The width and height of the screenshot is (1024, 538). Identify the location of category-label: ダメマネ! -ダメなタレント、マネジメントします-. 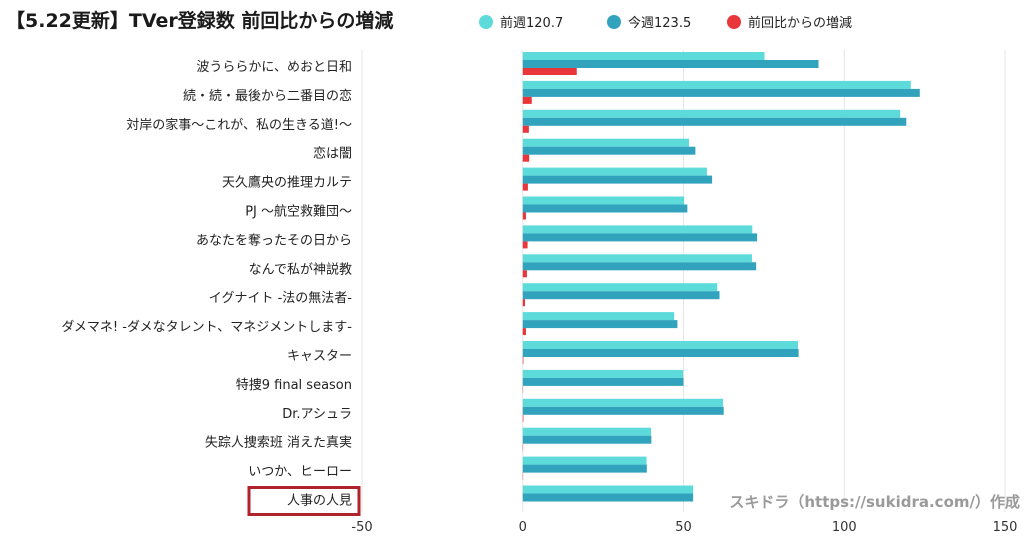
(206, 327).